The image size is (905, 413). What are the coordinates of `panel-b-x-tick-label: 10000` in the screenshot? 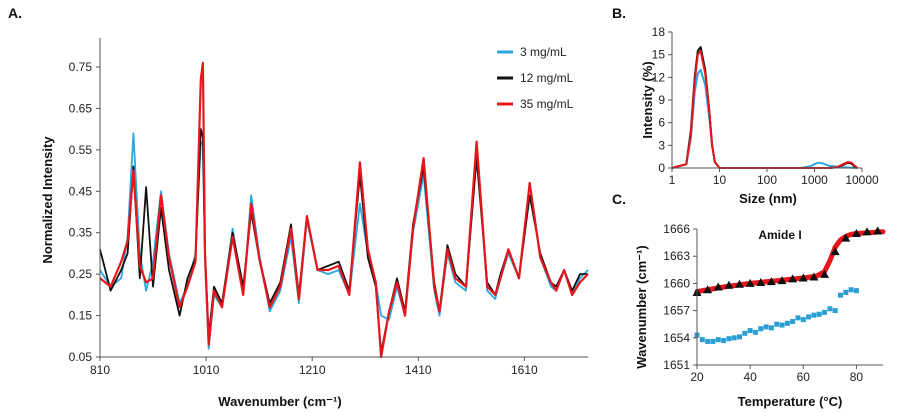 It's located at (862, 180).